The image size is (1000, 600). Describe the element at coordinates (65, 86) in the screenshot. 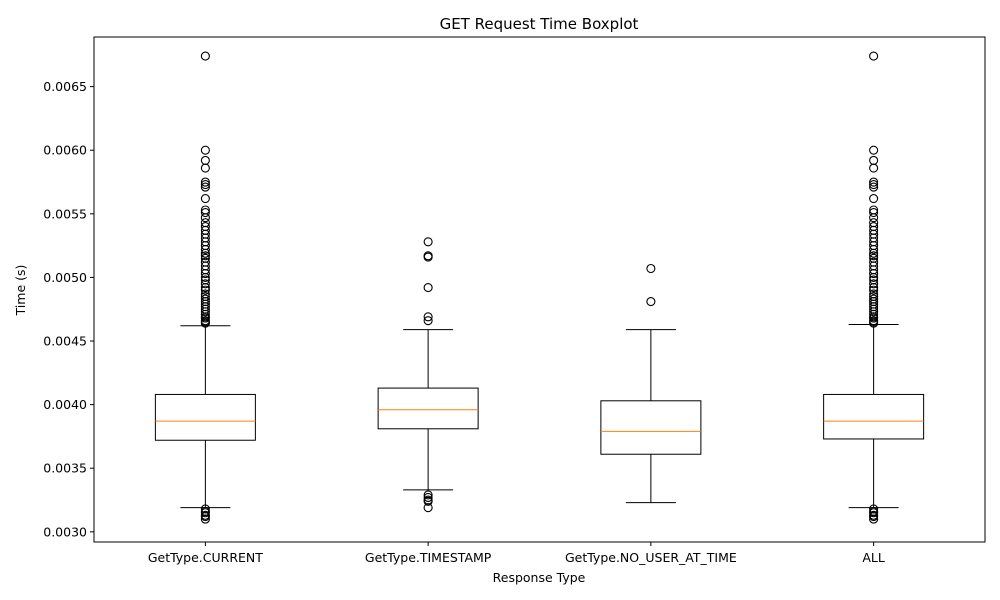

I see `y-tick-label: 0.0065` at that location.